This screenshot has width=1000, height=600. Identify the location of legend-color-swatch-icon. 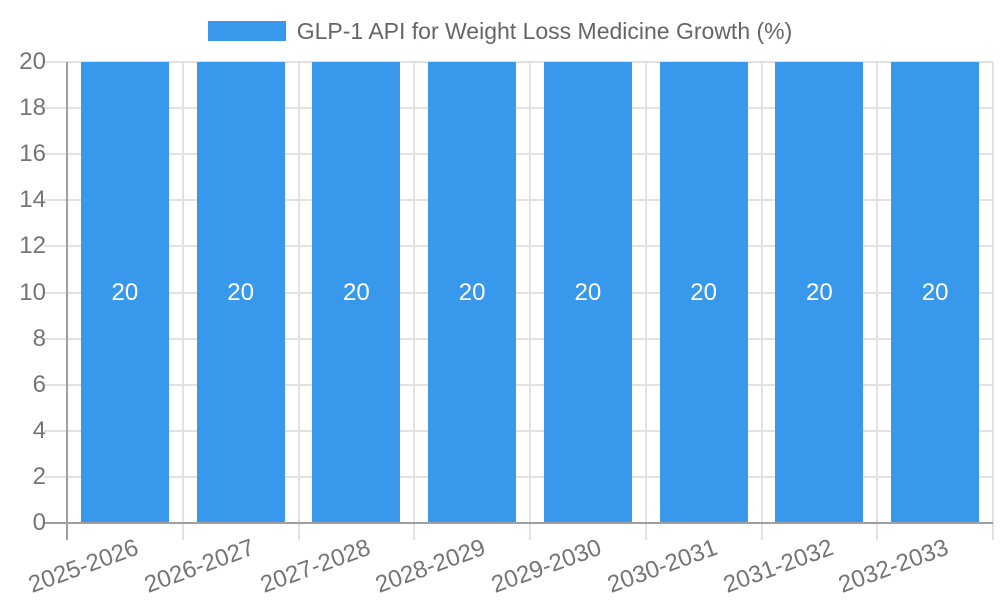
(246, 31).